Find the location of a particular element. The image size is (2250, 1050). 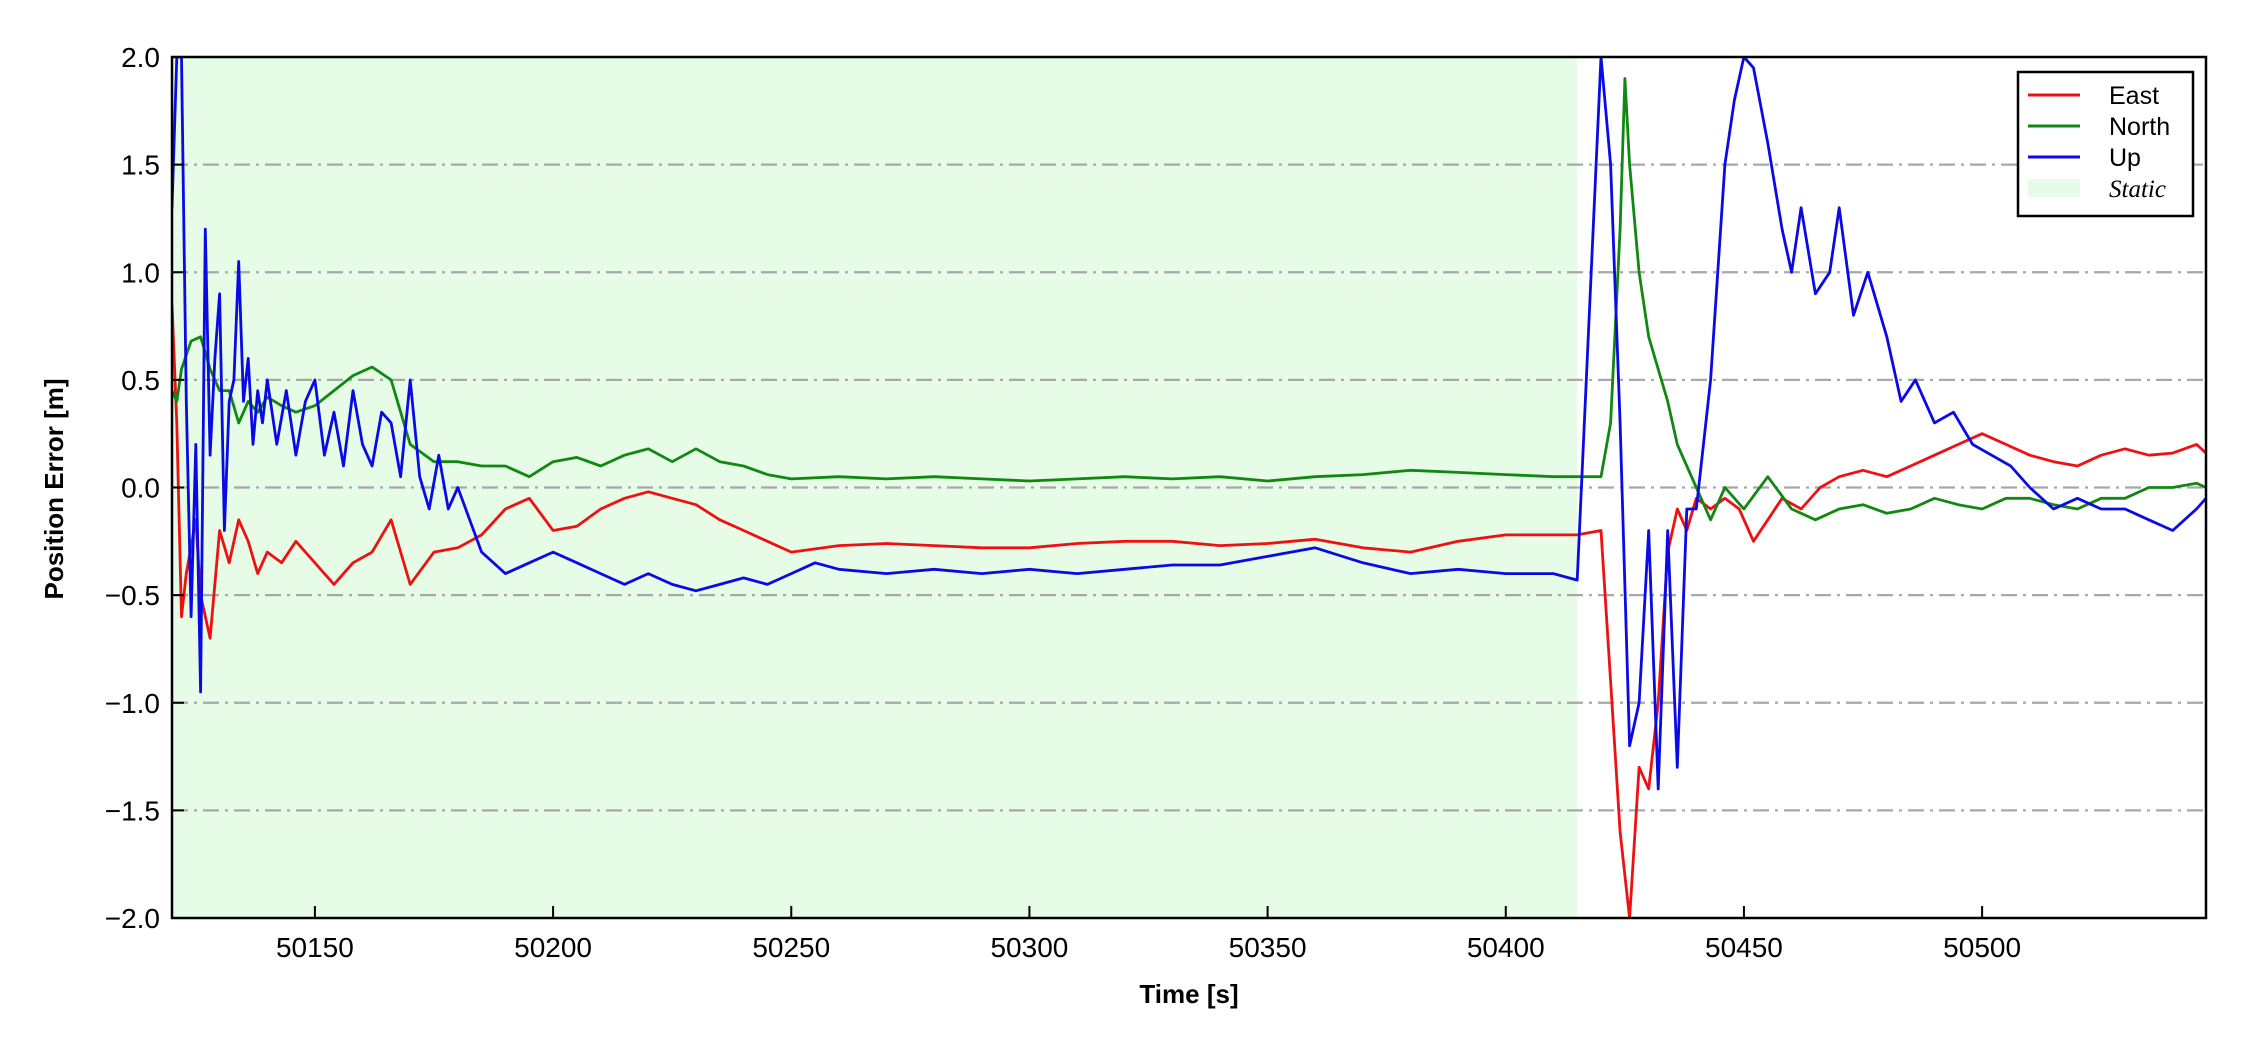

y-axis-title: Position Error [m] is located at coordinates (54, 488).